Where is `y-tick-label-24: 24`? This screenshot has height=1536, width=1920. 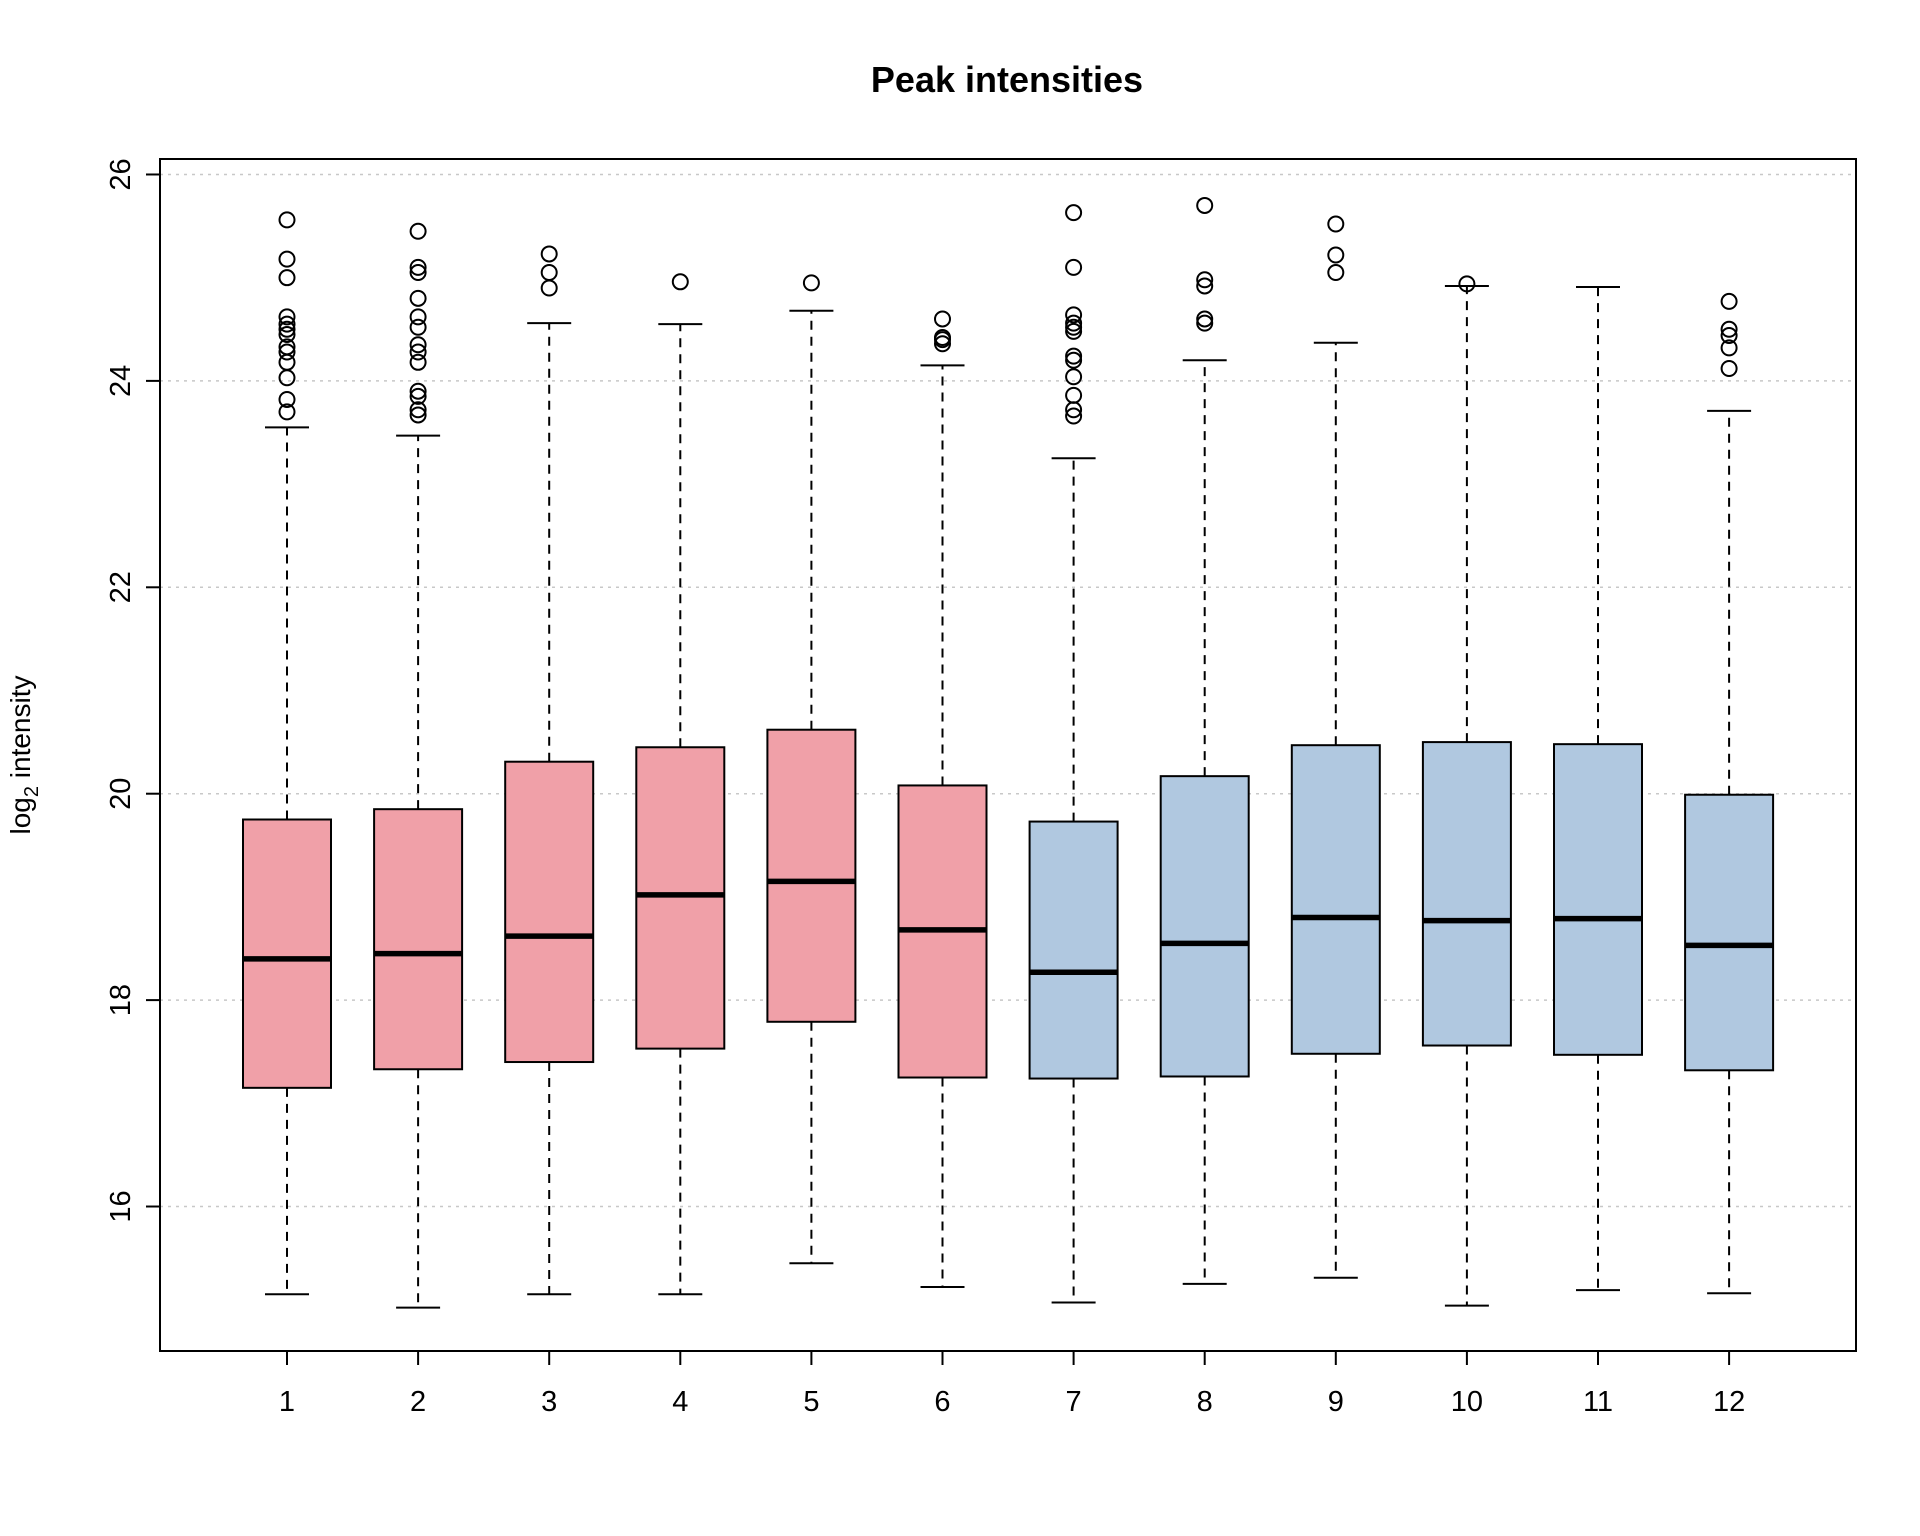 y-tick-label-24: 24 is located at coordinates (121, 381).